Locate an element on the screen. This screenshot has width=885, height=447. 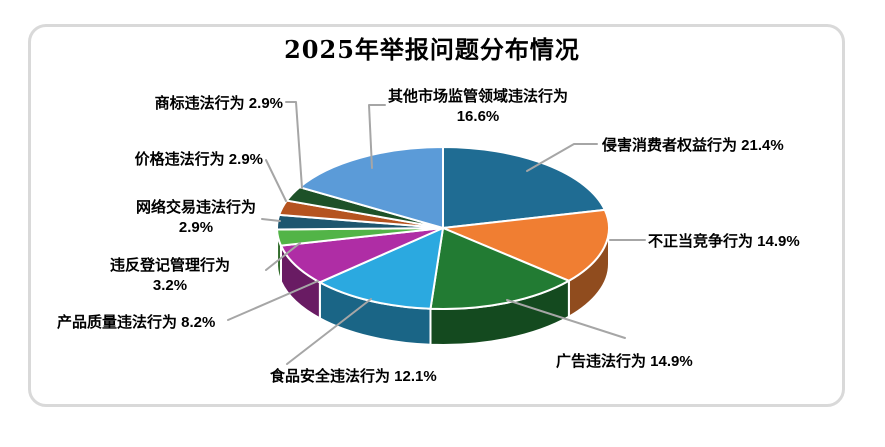
slice-label-1: 侵害消费者权益行为 21.4% is located at coordinates (693, 145).